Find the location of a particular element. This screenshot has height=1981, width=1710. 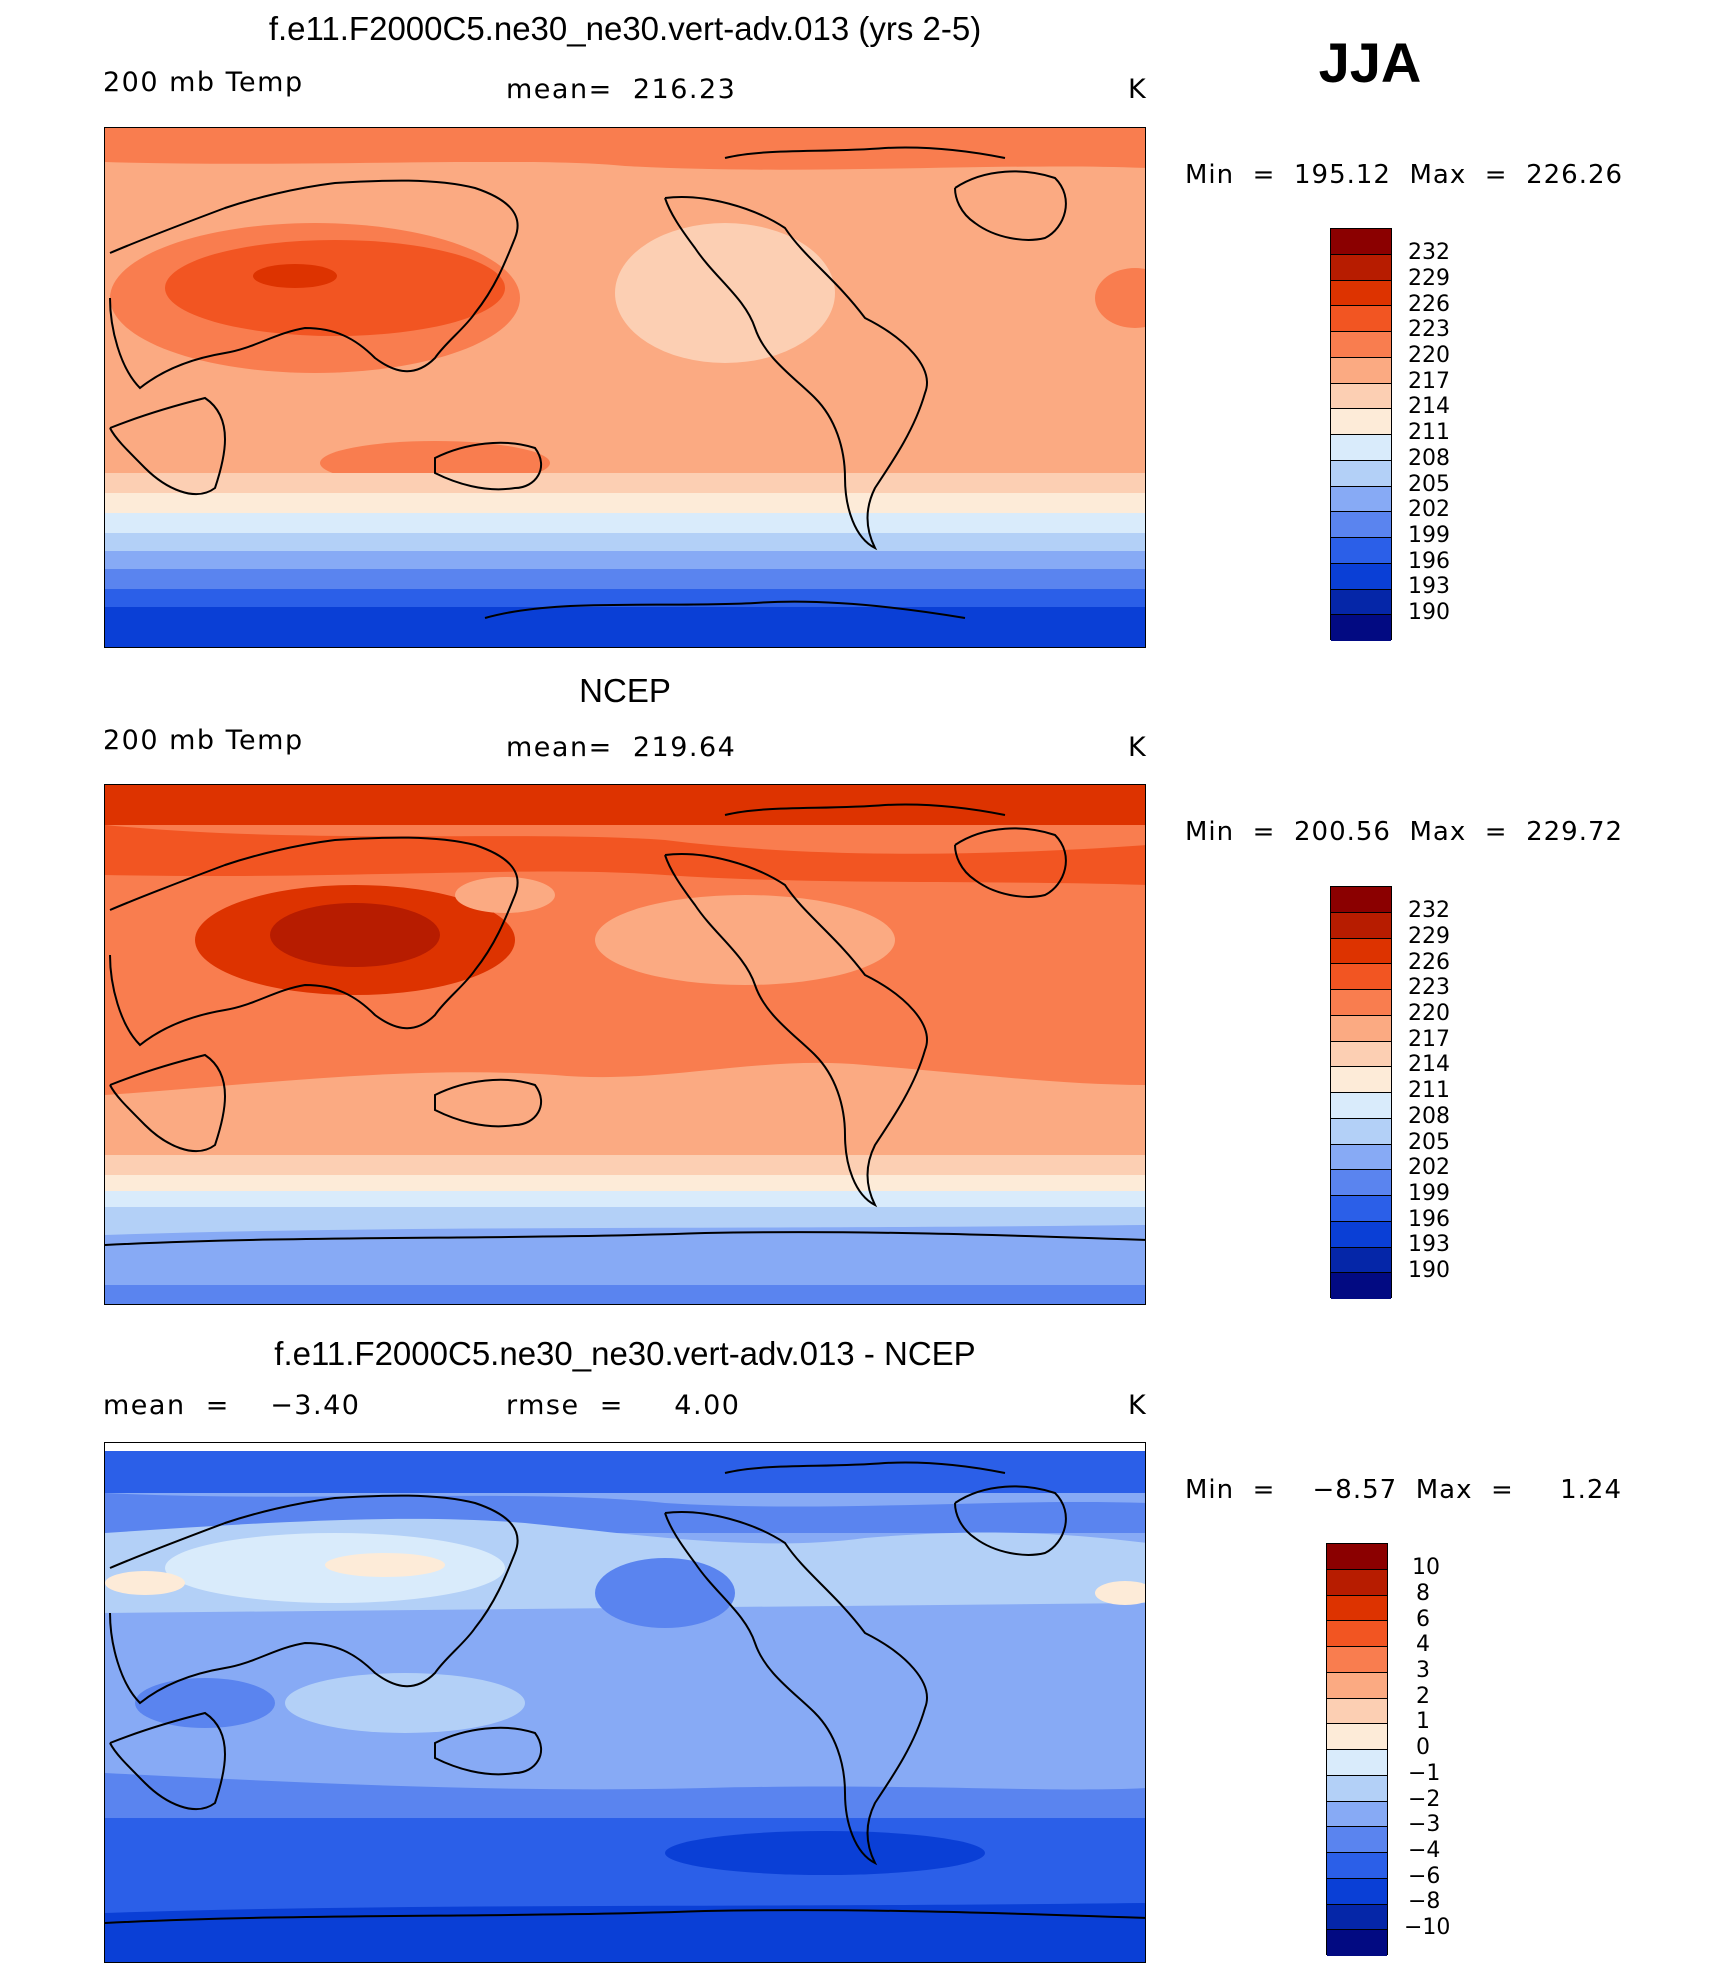

panel3-colorbar-swatches is located at coordinates (1357, 1749).